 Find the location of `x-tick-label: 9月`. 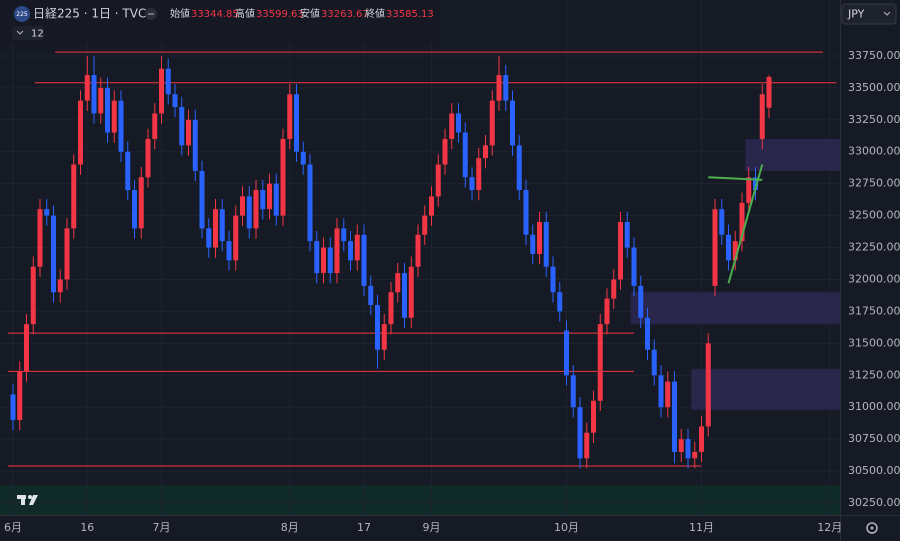

x-tick-label: 9月 is located at coordinates (432, 527).